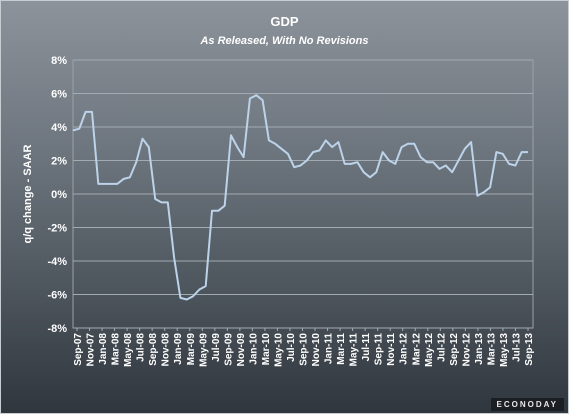 The image size is (569, 414). What do you see at coordinates (366, 347) in the screenshot?
I see `x-tick-label: Jul-11` at bounding box center [366, 347].